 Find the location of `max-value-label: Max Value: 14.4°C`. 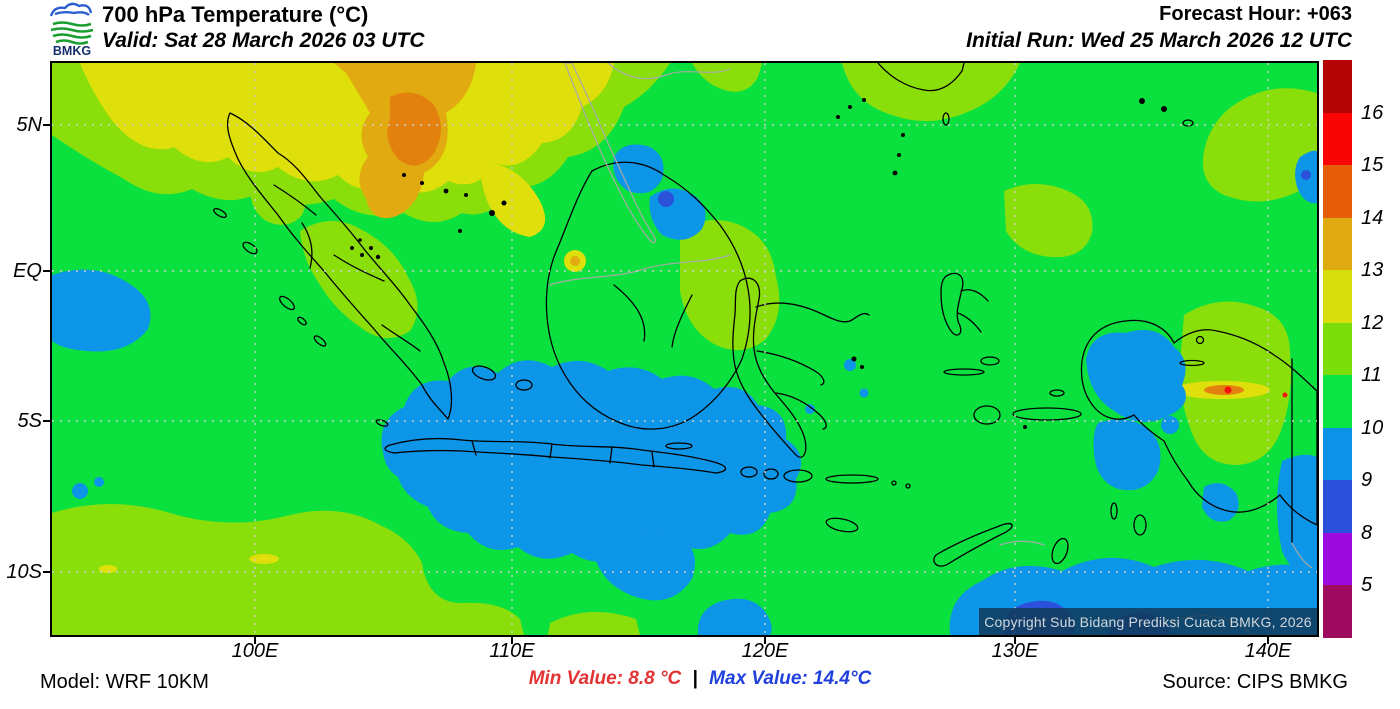

max-value-label: Max Value: 14.4°C is located at coordinates (790, 678).